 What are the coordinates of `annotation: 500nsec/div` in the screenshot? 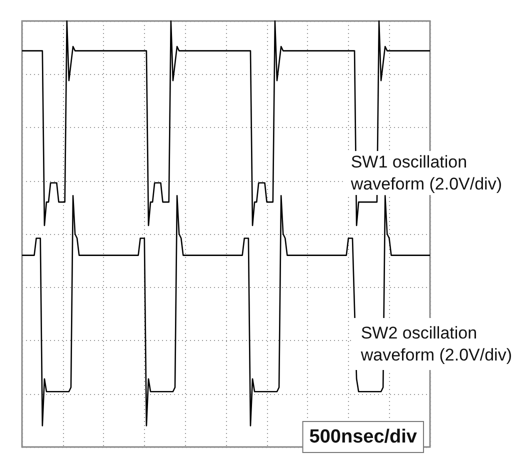 It's located at (363, 437).